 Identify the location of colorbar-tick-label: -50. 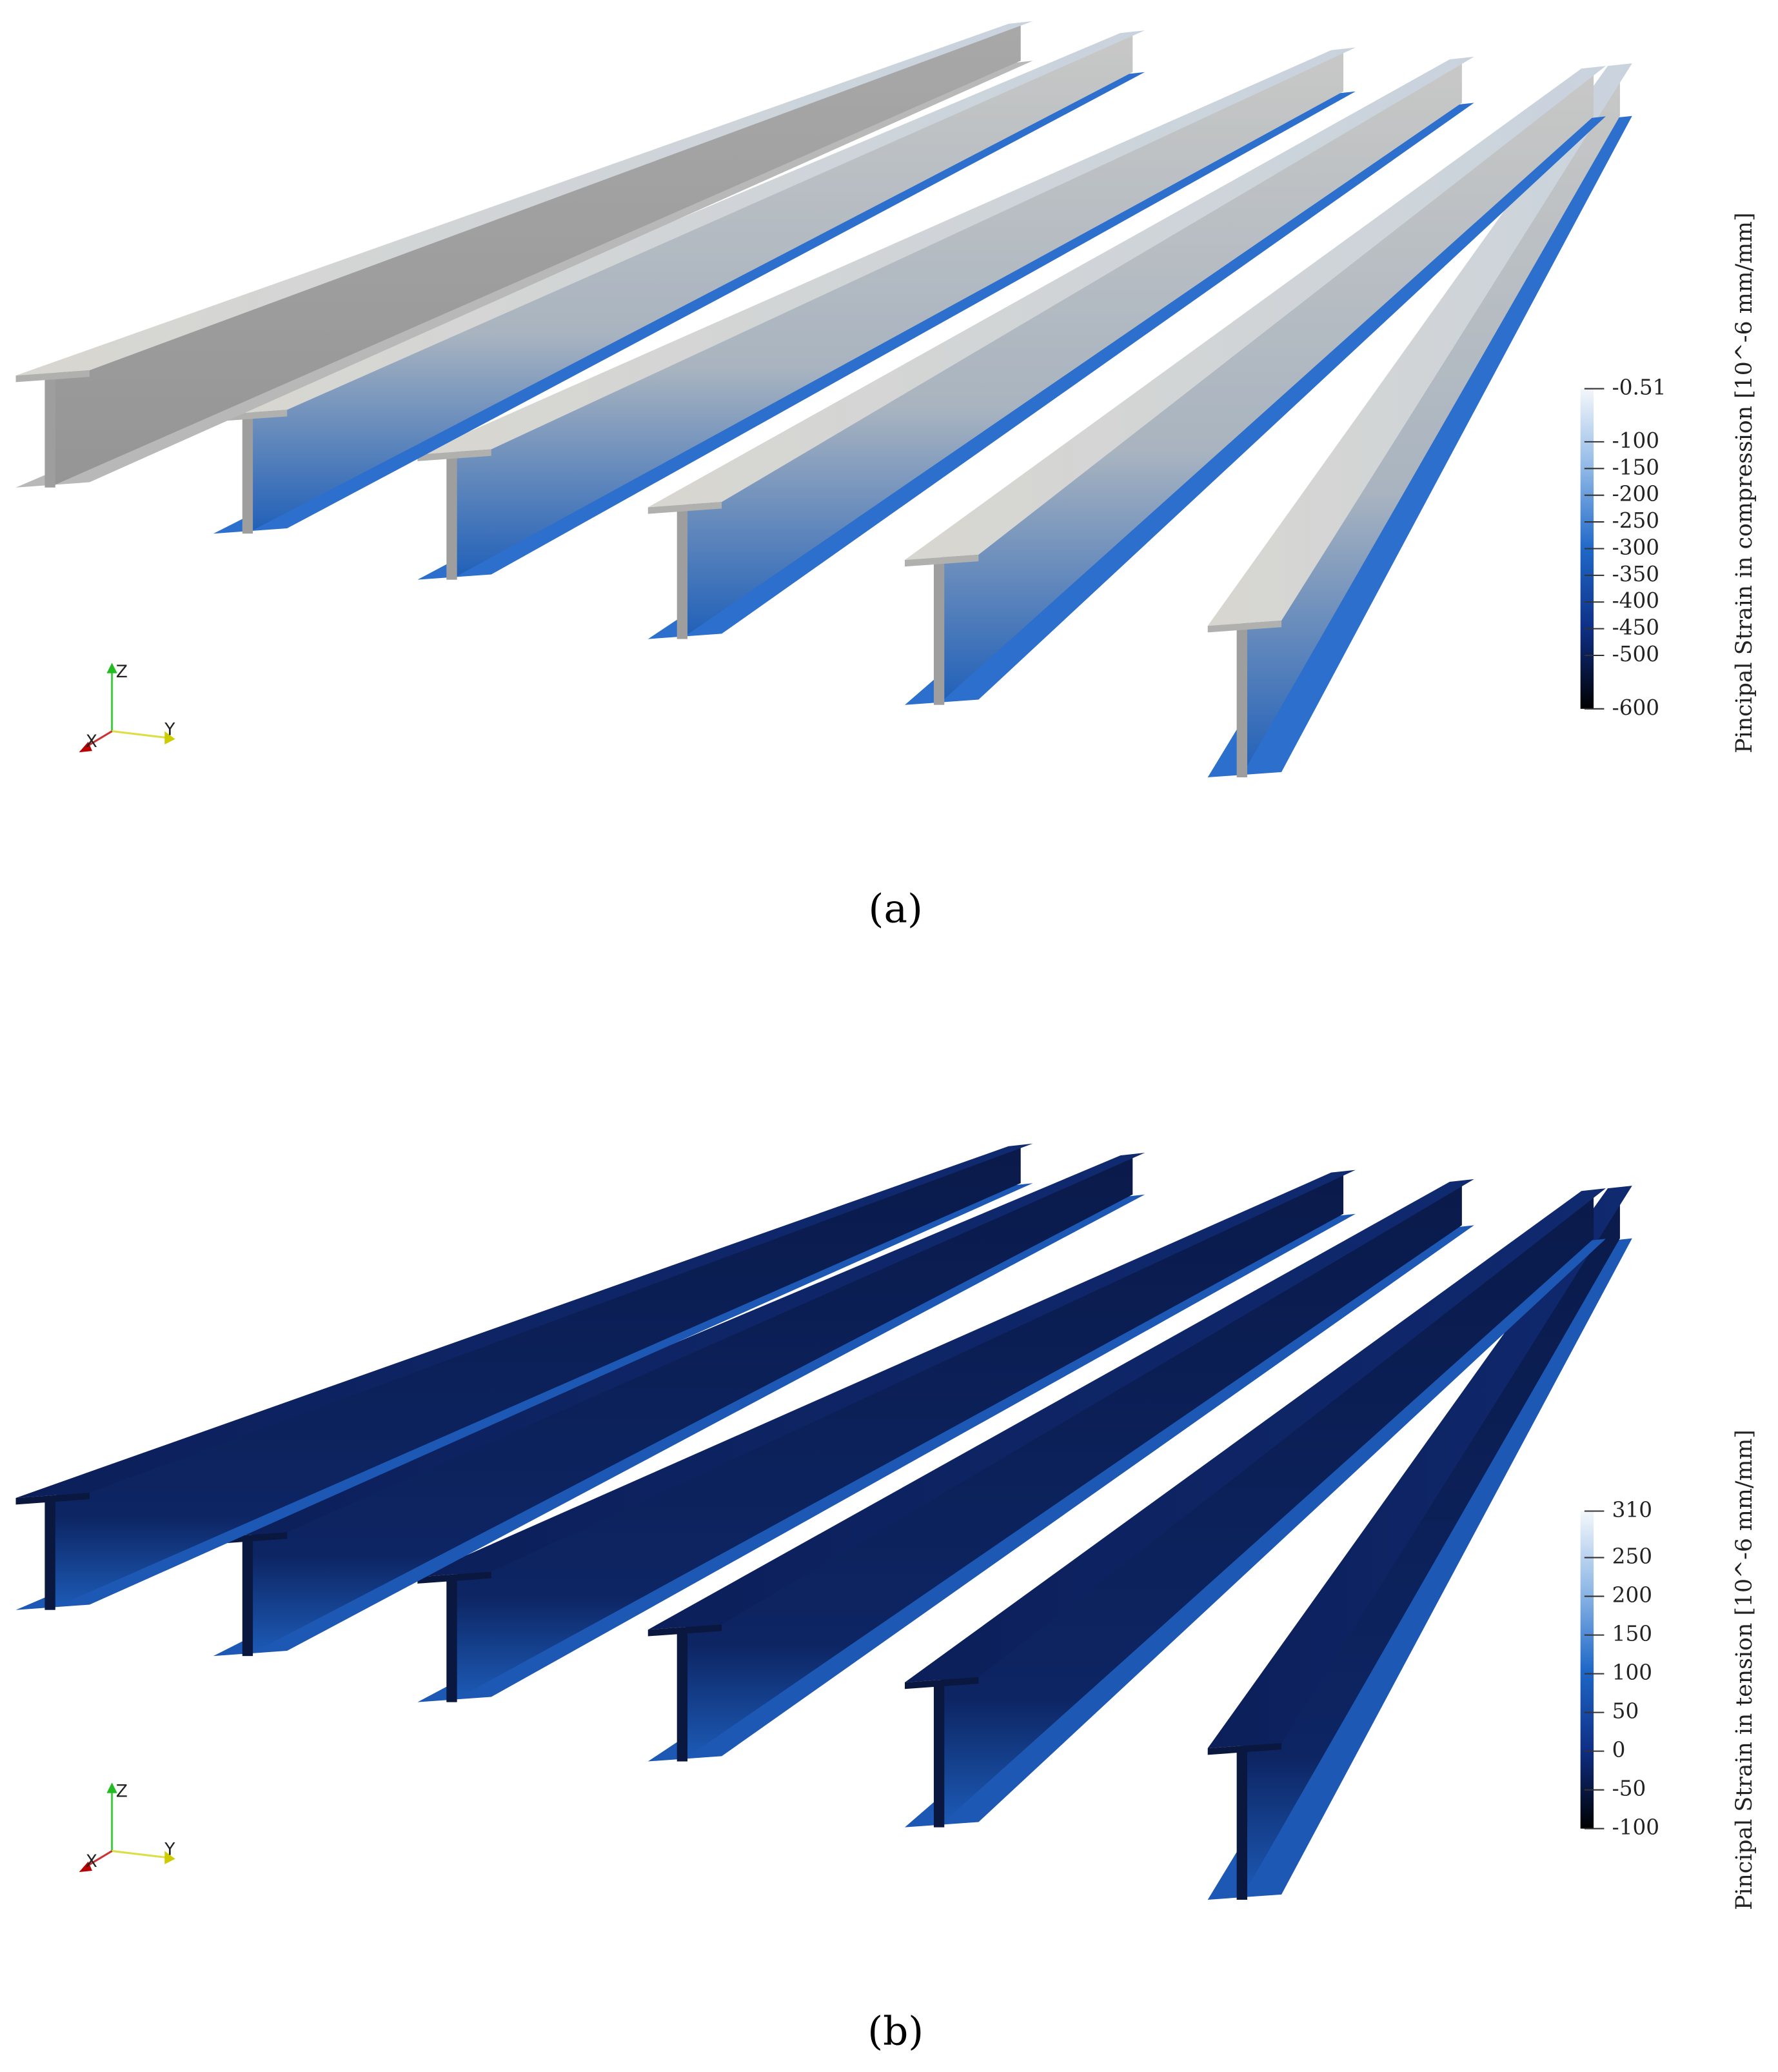
(1629, 1789).